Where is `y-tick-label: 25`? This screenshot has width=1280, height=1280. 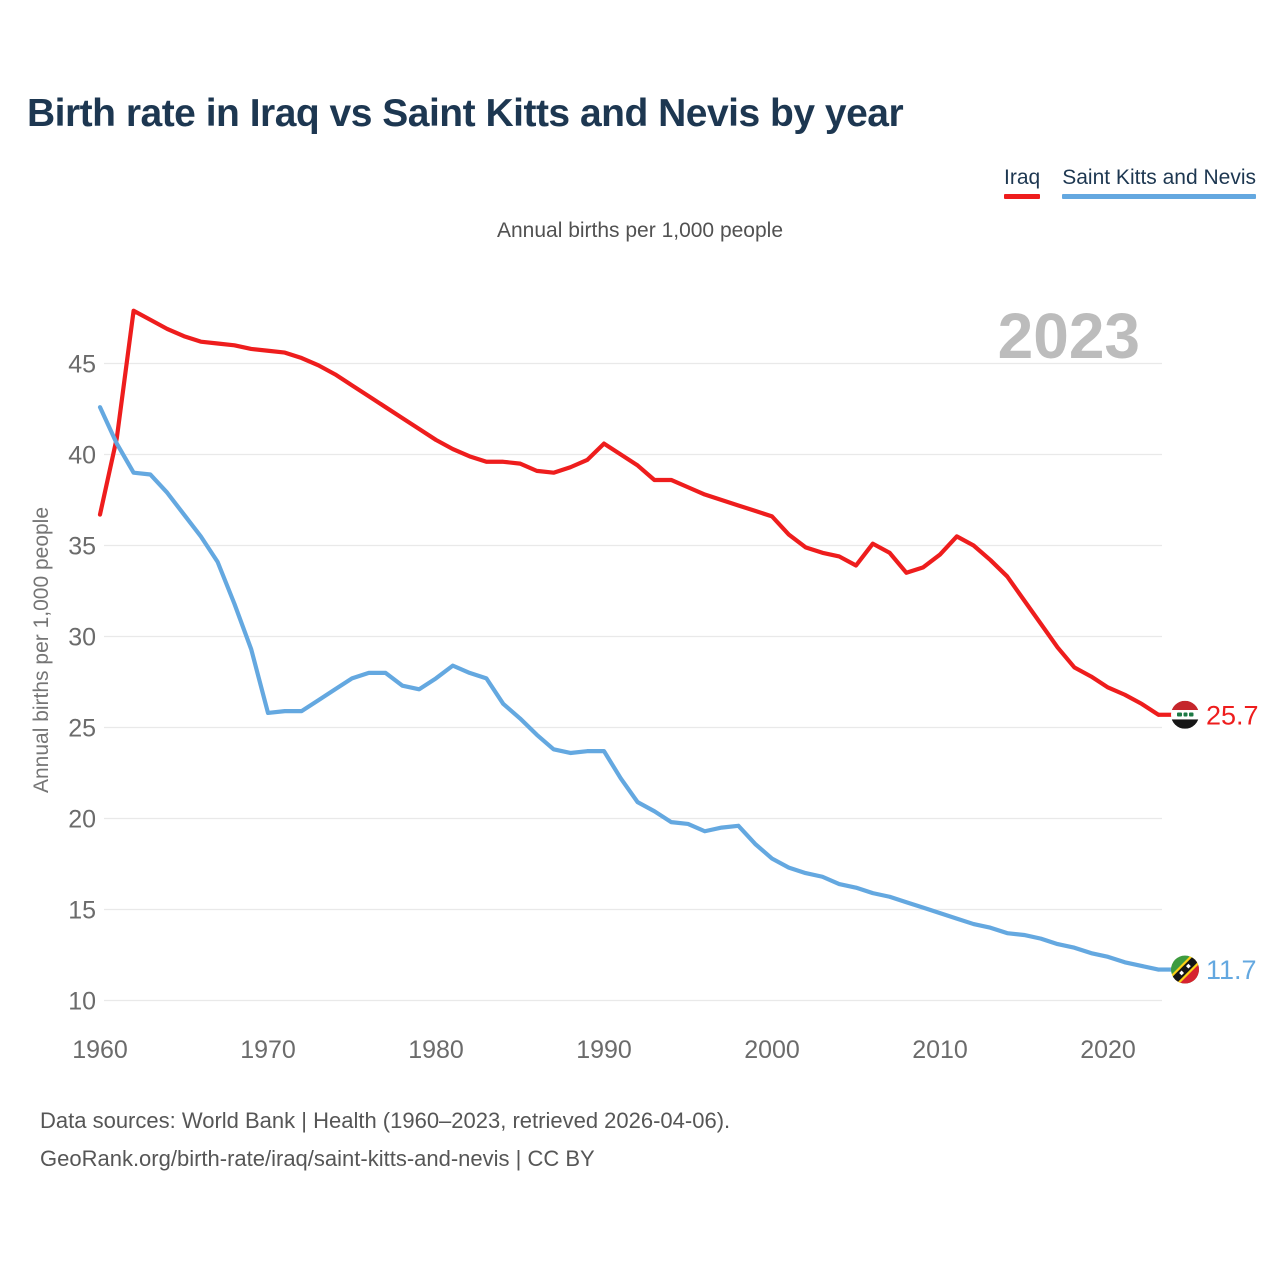
y-tick-label: 25 is located at coordinates (82, 729).